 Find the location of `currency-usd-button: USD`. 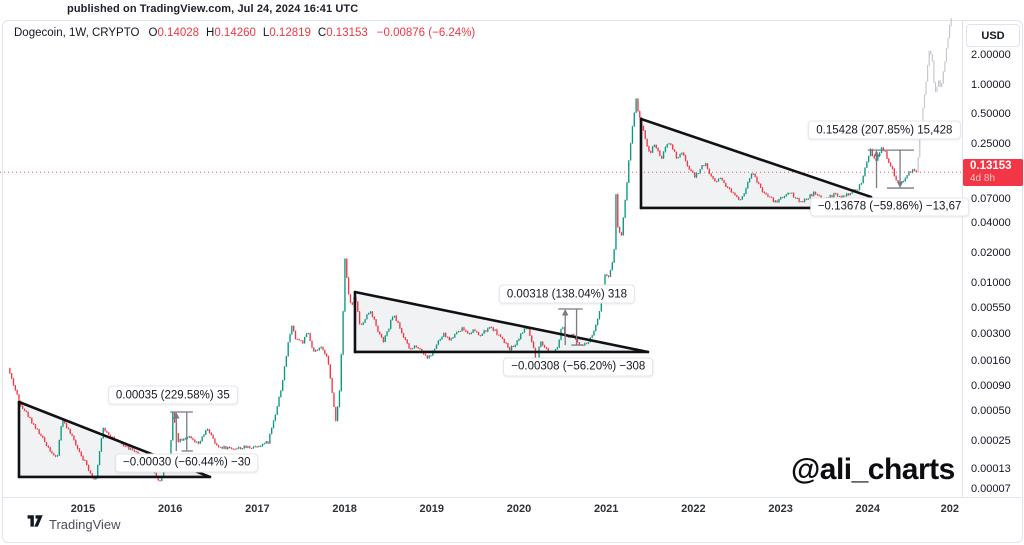

currency-usd-button: USD is located at coordinates (993, 35).